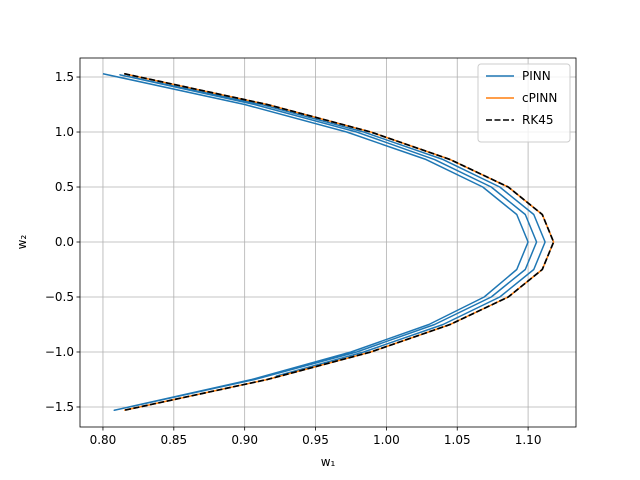 This screenshot has height=480, width=640. I want to click on legend-label: RK45, so click(537, 120).